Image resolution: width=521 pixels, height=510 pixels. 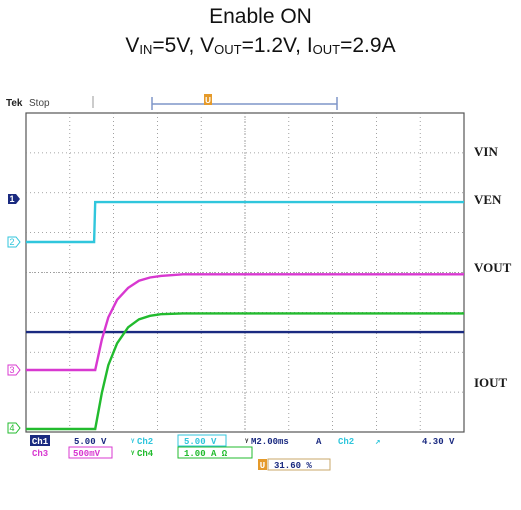 I want to click on svg-text: 3, so click(x=11, y=370).